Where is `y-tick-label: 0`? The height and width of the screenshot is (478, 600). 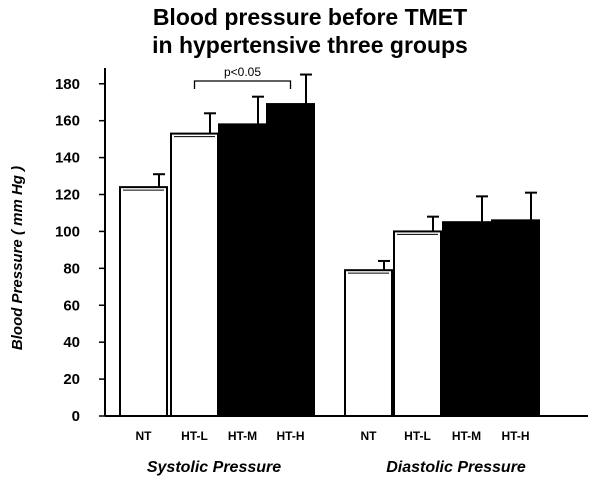
y-tick-label: 0 is located at coordinates (76, 416).